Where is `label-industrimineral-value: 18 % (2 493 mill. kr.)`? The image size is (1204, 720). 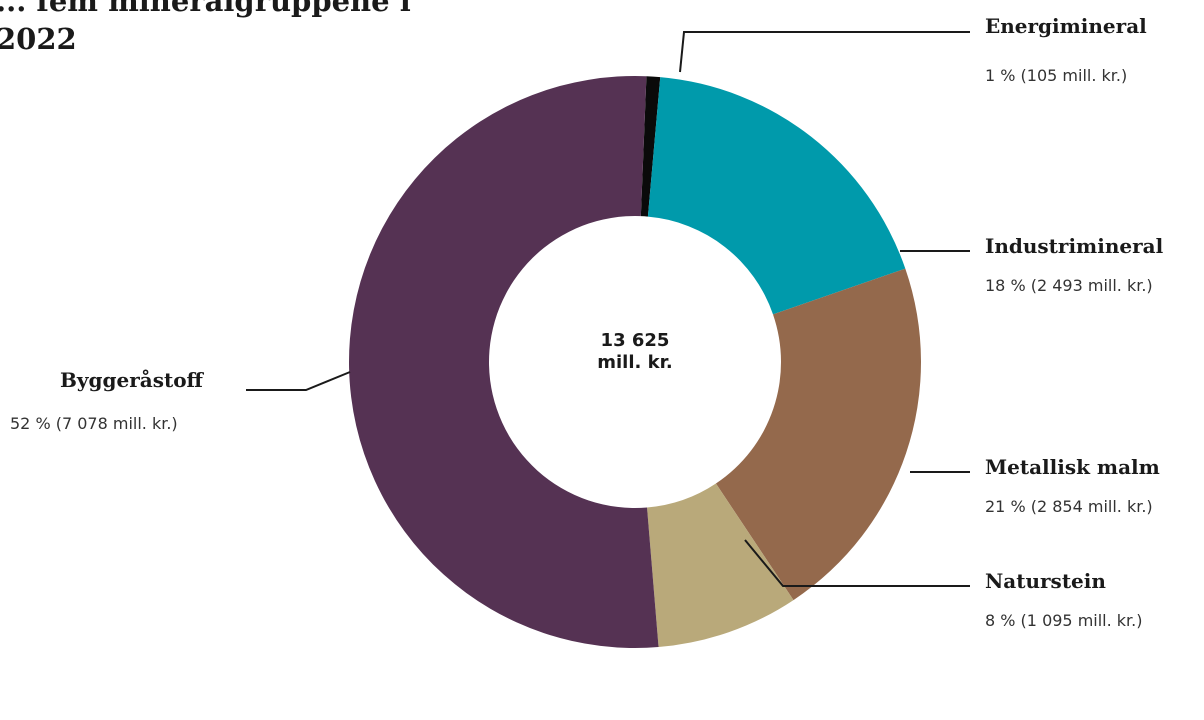
label-industrimineral-value: 18 % (2 493 mill. kr.) is located at coordinates (1069, 285).